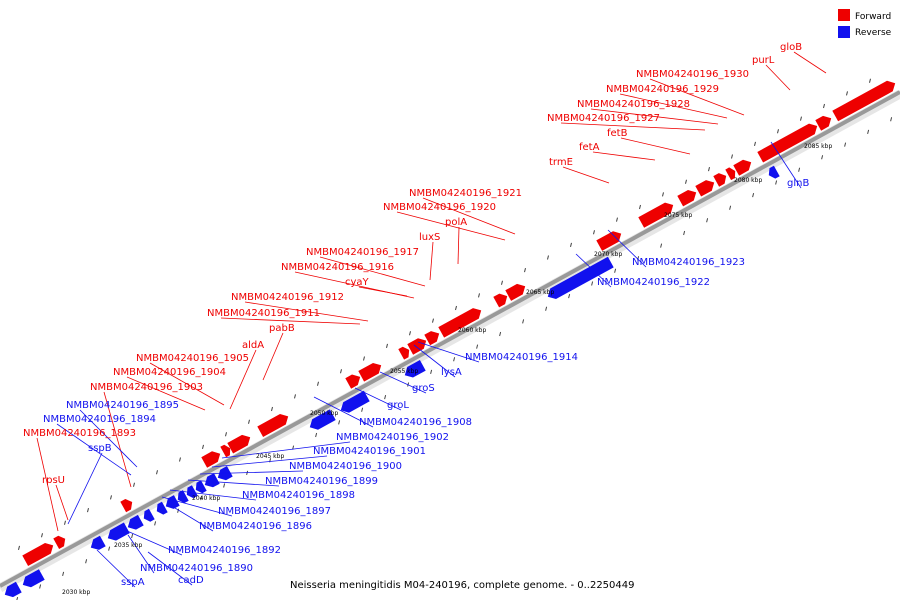 This screenshot has width=900, height=600. What do you see at coordinates (146, 387) in the screenshot?
I see `forward-gene-label: NMBM04240196_1903` at bounding box center [146, 387].